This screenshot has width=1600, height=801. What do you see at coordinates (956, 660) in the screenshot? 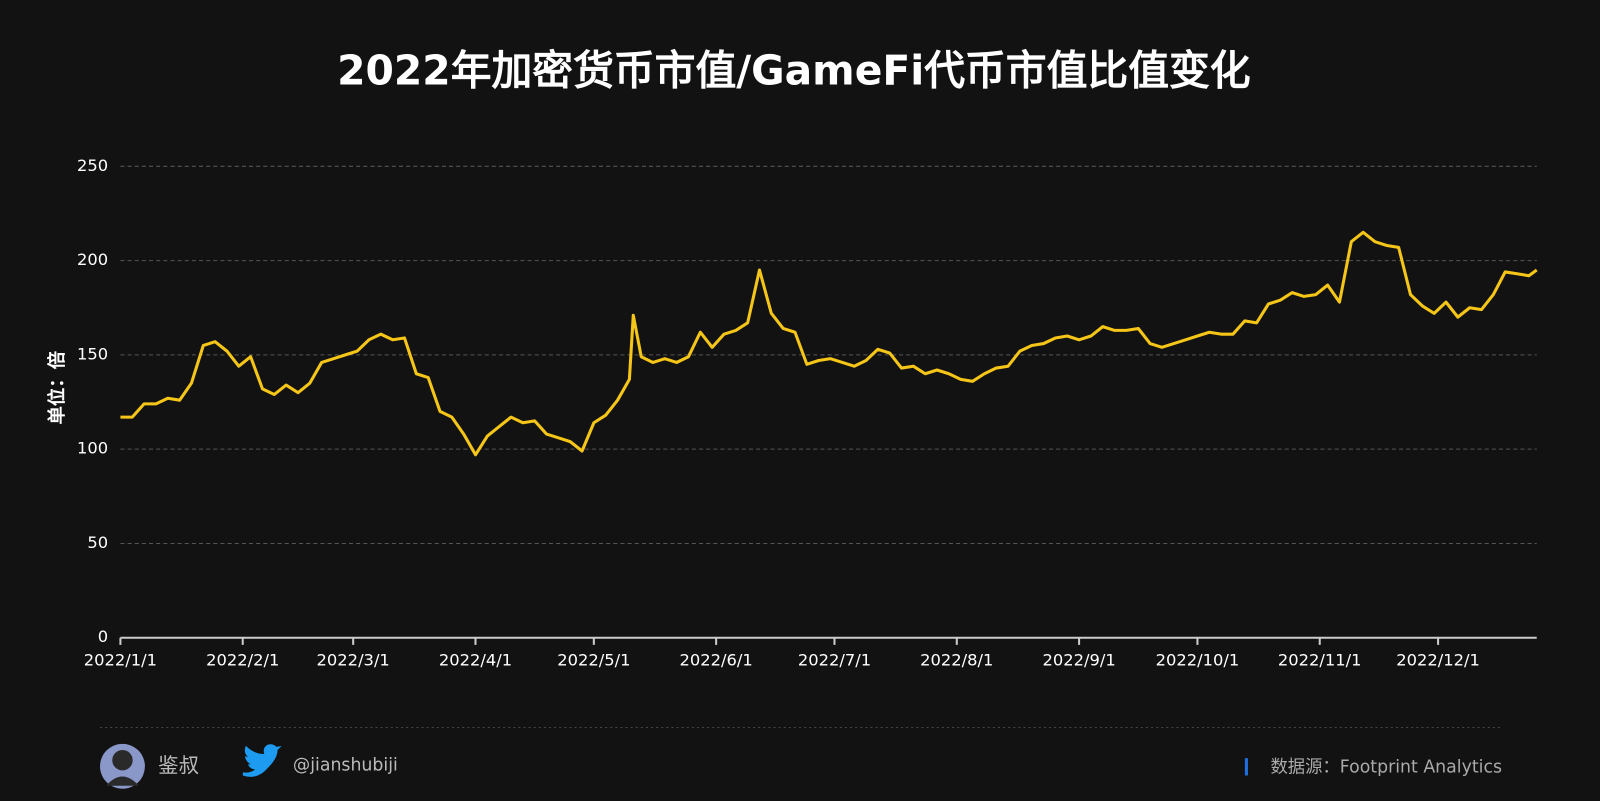
I see `x-tick-label: 2022/8/1` at bounding box center [956, 660].